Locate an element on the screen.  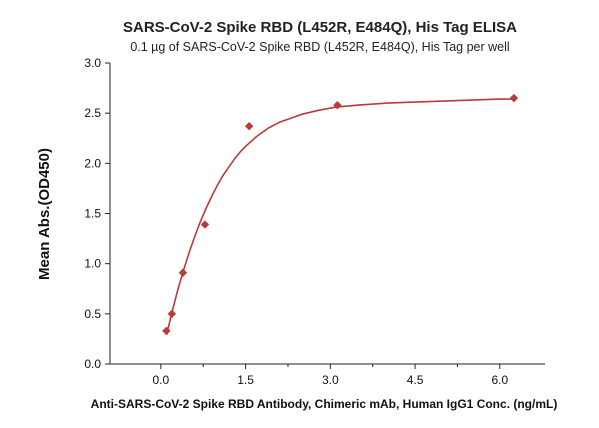
x-ticks: 0.0 1.5 3.0 4.5 6.0 is located at coordinates (330, 375).